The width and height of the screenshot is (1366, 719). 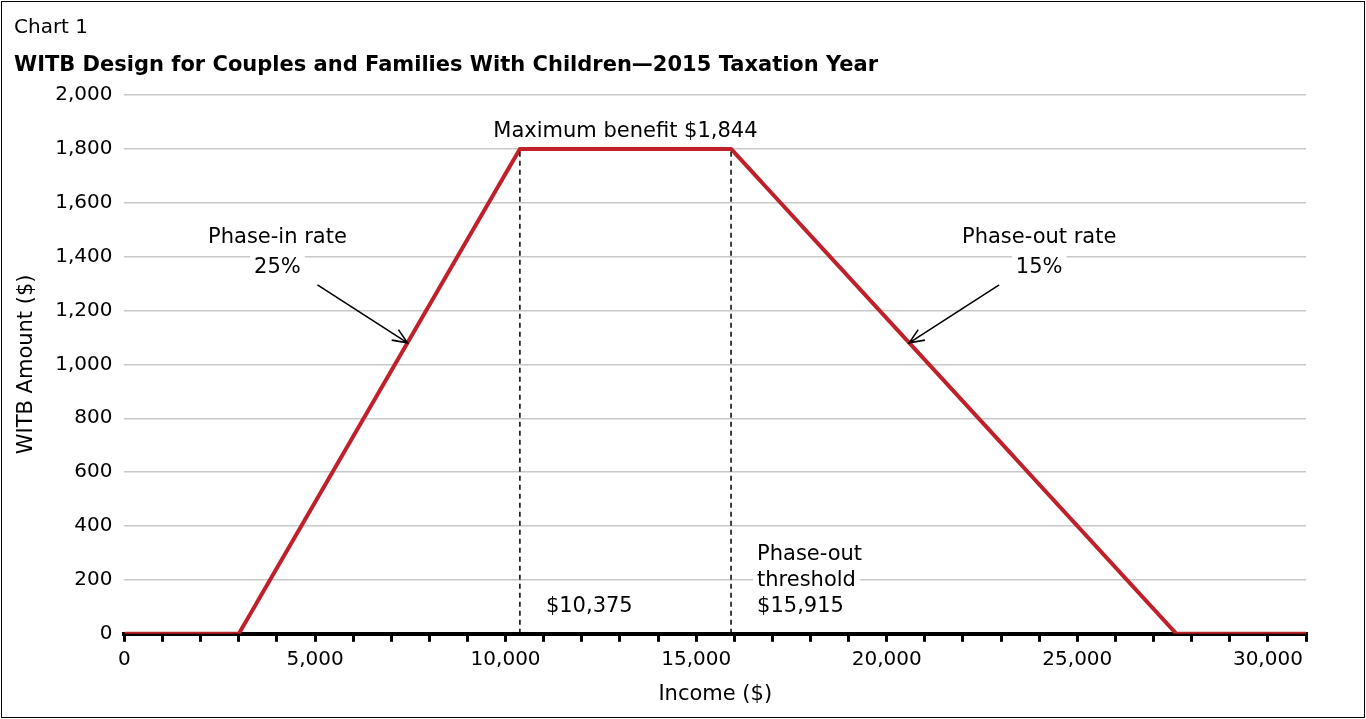 What do you see at coordinates (93, 524) in the screenshot?
I see `y-tick-label: 400` at bounding box center [93, 524].